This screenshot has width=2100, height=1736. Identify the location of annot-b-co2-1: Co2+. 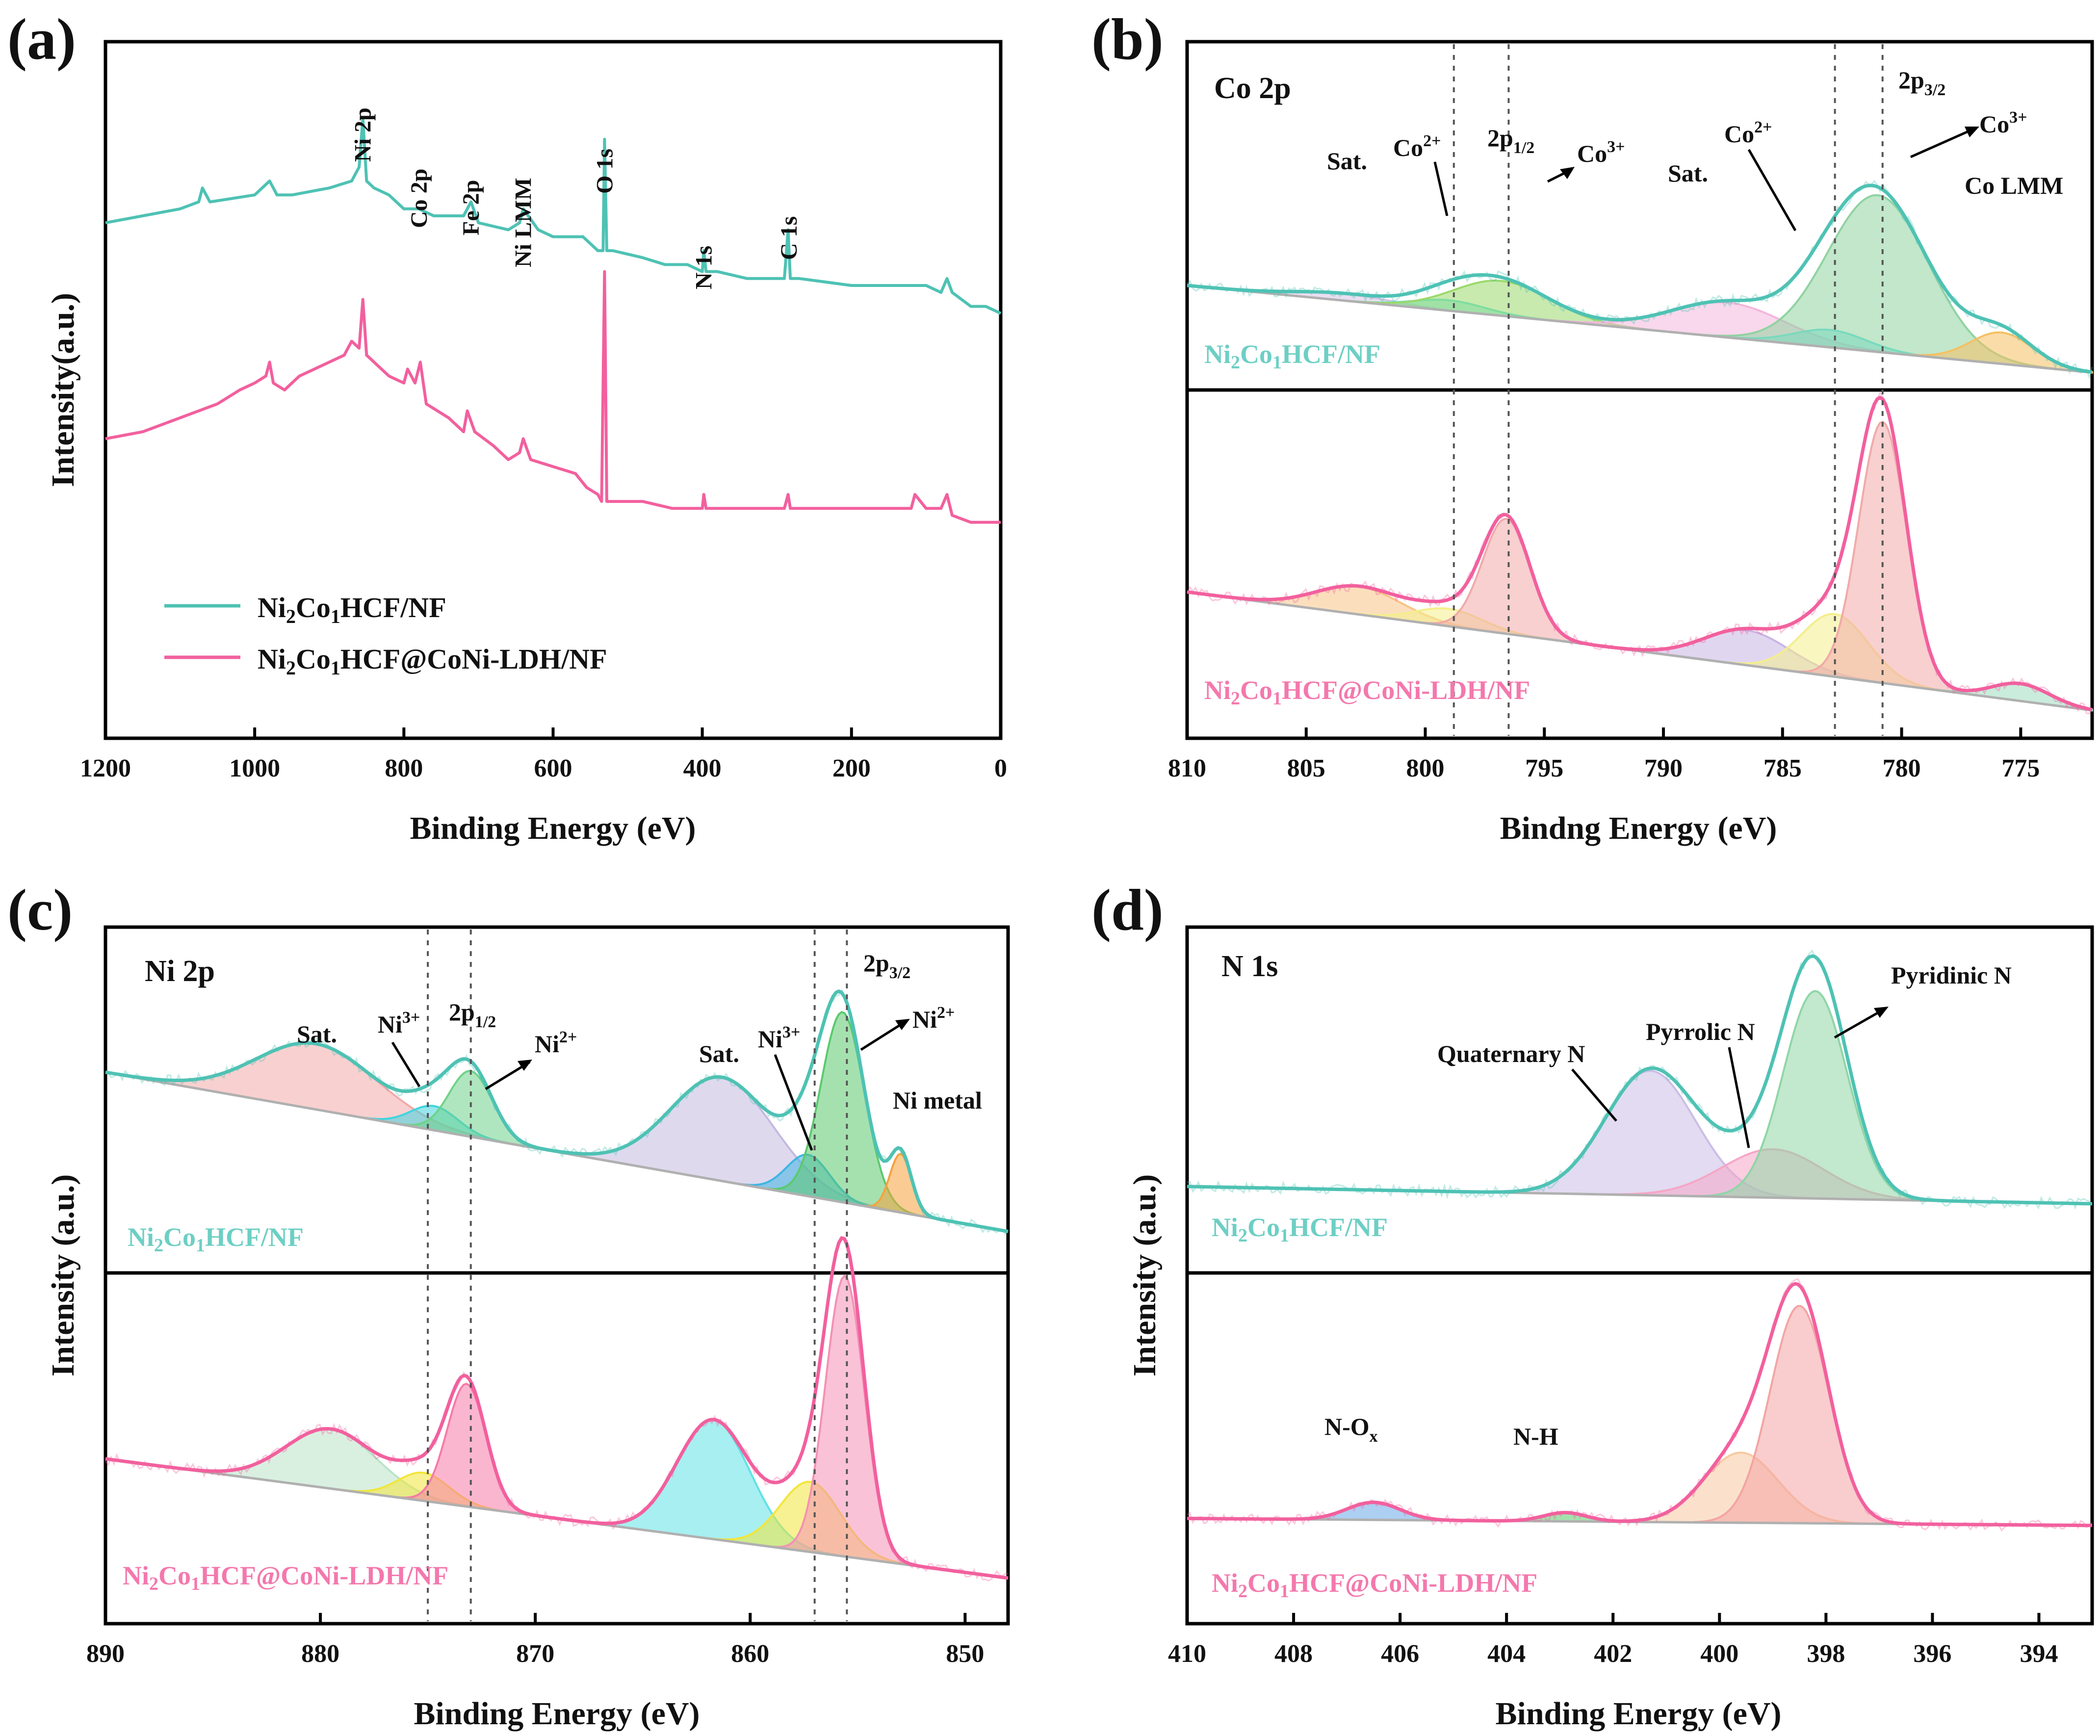
(1417, 146).